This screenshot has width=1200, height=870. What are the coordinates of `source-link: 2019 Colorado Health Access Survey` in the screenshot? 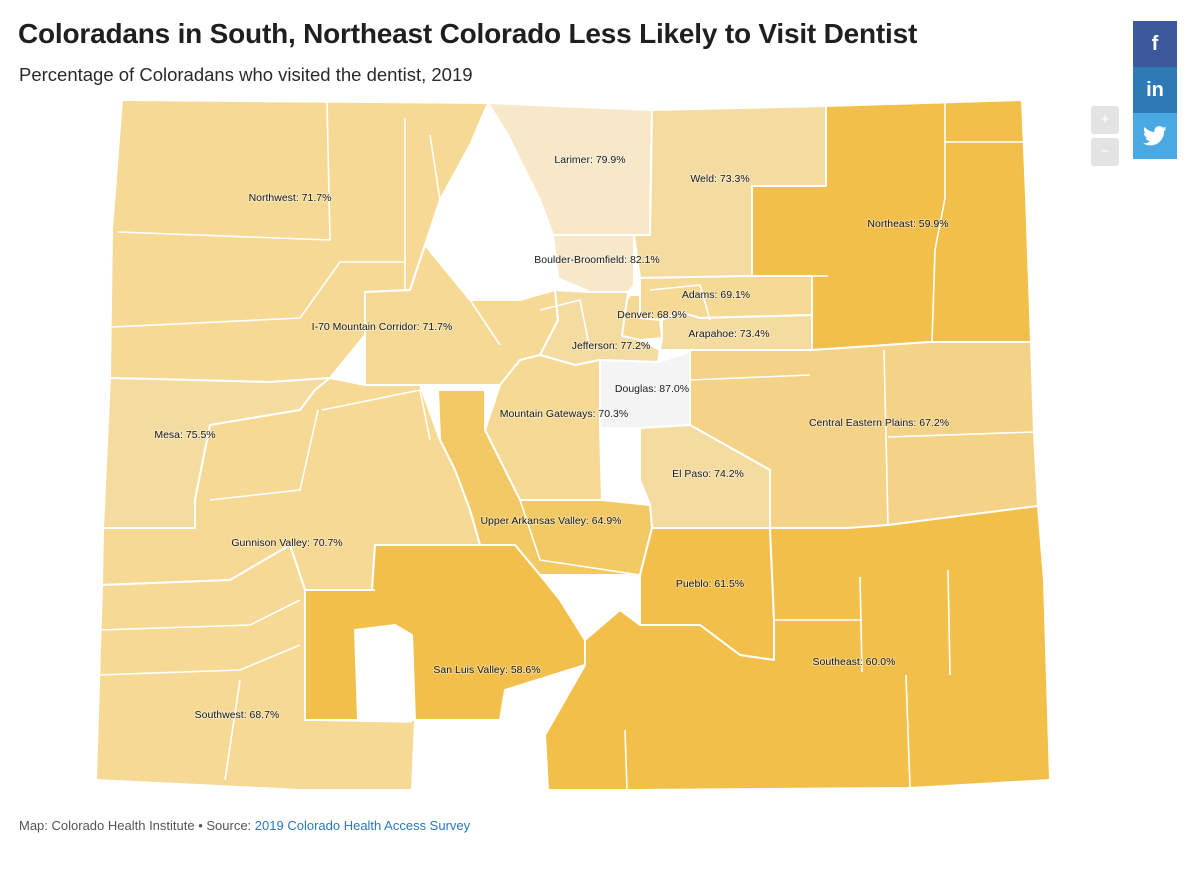 It's located at (362, 825).